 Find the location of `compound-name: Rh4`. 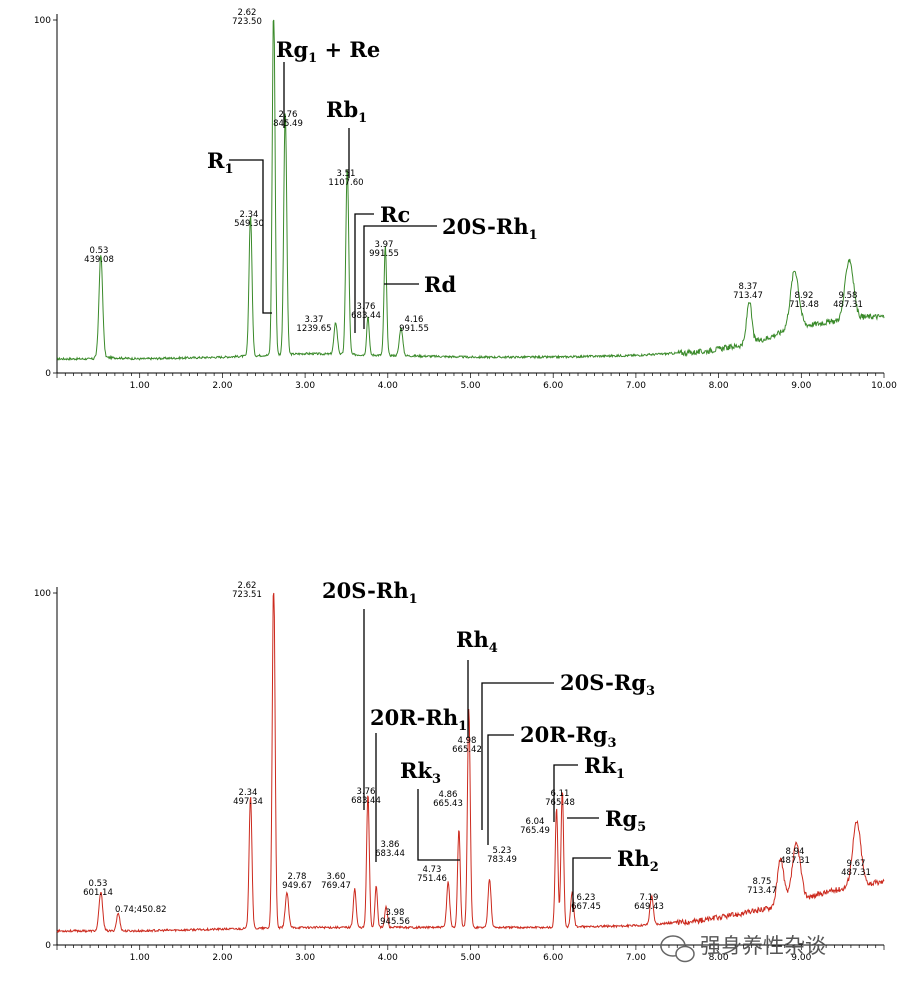

compound-name: Rh4 is located at coordinates (477, 641).